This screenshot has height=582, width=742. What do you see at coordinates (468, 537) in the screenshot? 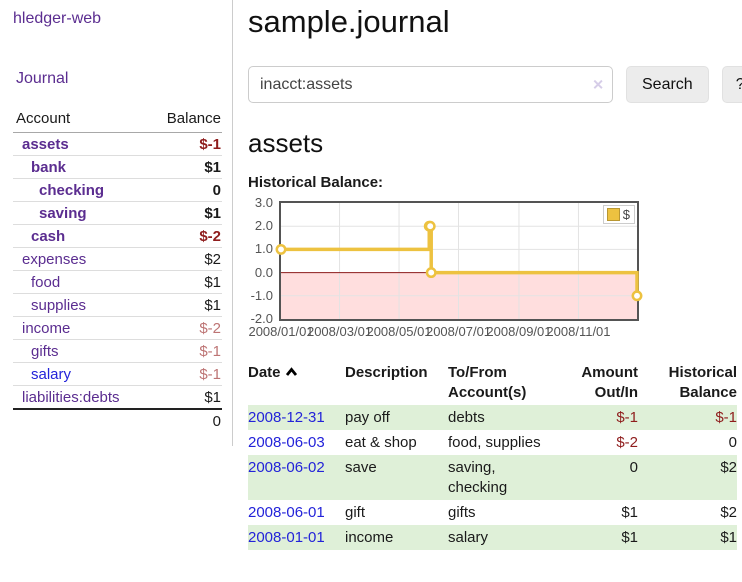
I see `transaction-accounts: salary` at bounding box center [468, 537].